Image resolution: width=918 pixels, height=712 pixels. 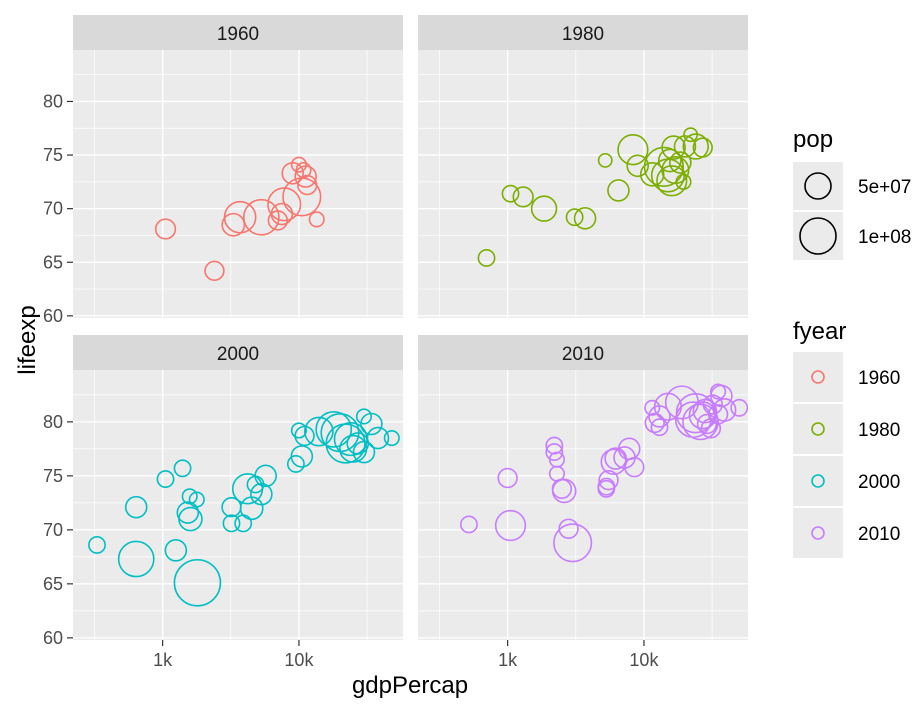 I want to click on y-tick-label: 65, so click(x=53, y=584).